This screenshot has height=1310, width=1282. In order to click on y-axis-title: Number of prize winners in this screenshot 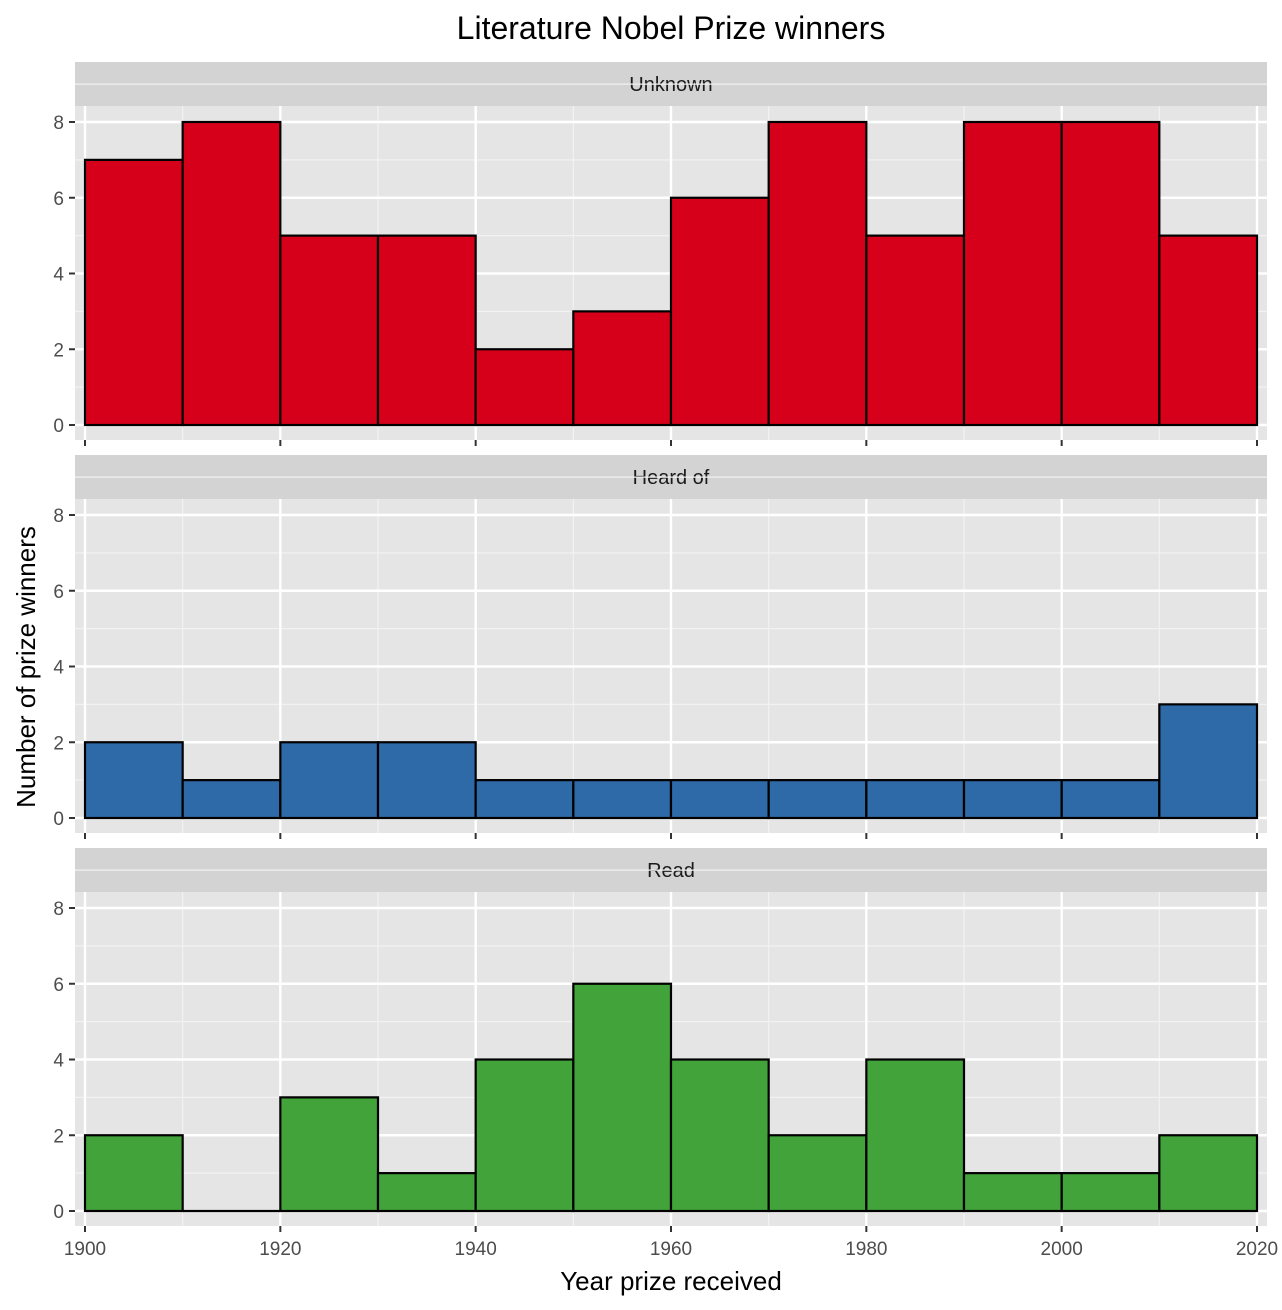, I will do `click(26, 667)`.